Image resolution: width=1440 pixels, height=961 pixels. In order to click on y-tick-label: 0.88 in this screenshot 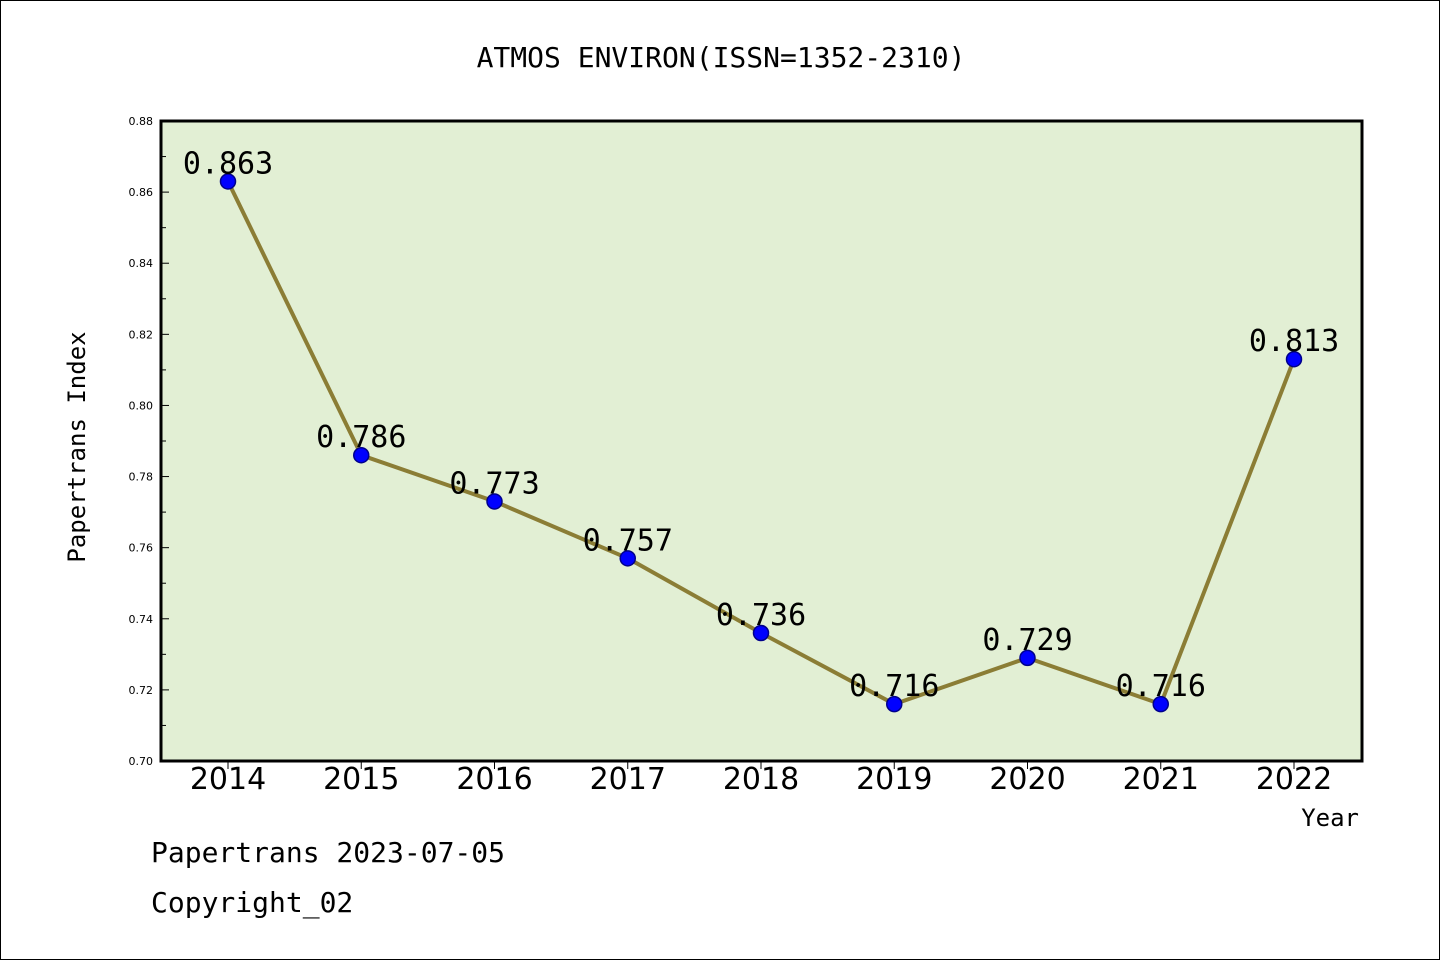, I will do `click(141, 121)`.